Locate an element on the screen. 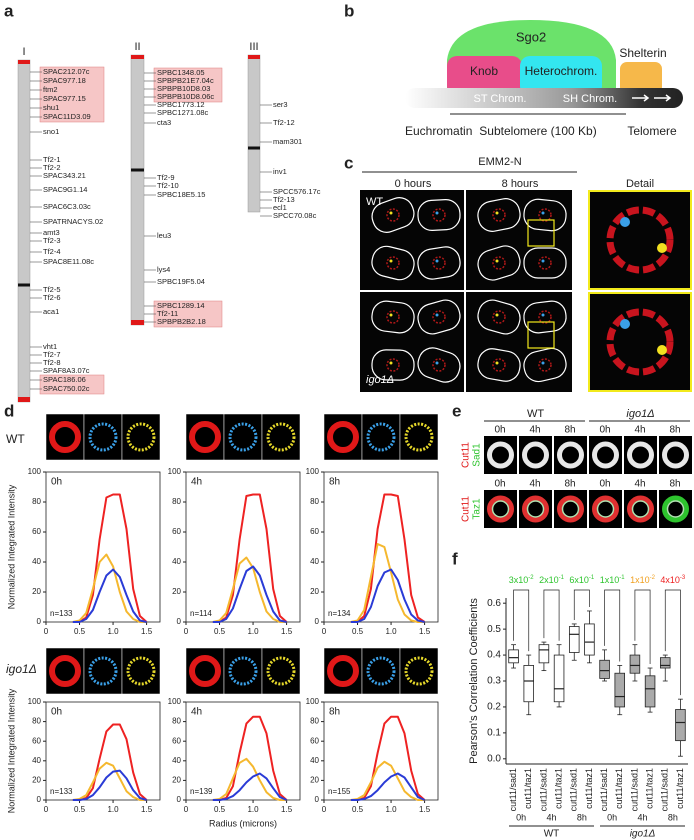 This screenshot has width=694, height=840. panel-label: c is located at coordinates (348, 162).